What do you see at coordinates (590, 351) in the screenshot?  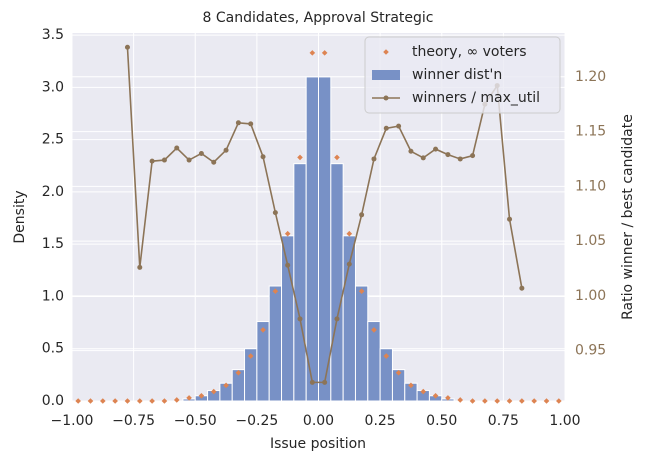 I see `y2-tick-label: 0.95` at bounding box center [590, 351].